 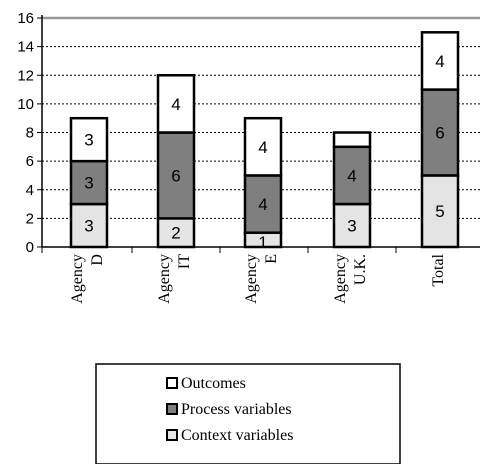 What do you see at coordinates (174, 279) in the screenshot?
I see `x-tick-label: Agency IT` at bounding box center [174, 279].